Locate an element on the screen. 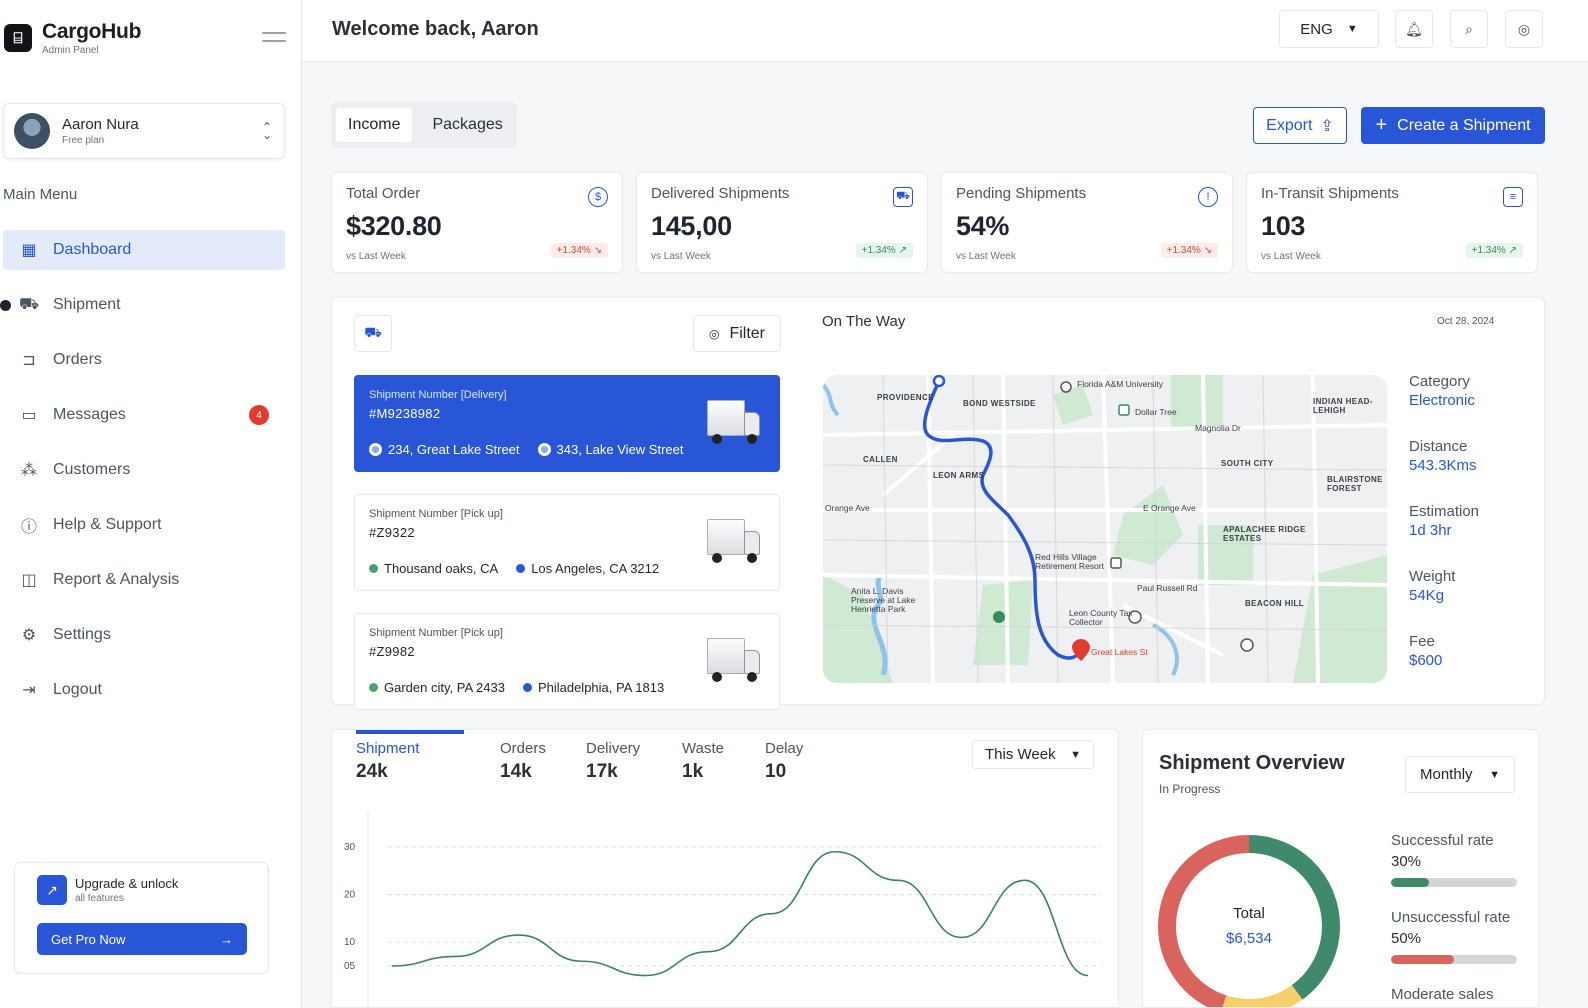 The image size is (1588, 1008). route-origin: Thousand oaks, CA is located at coordinates (433, 568).